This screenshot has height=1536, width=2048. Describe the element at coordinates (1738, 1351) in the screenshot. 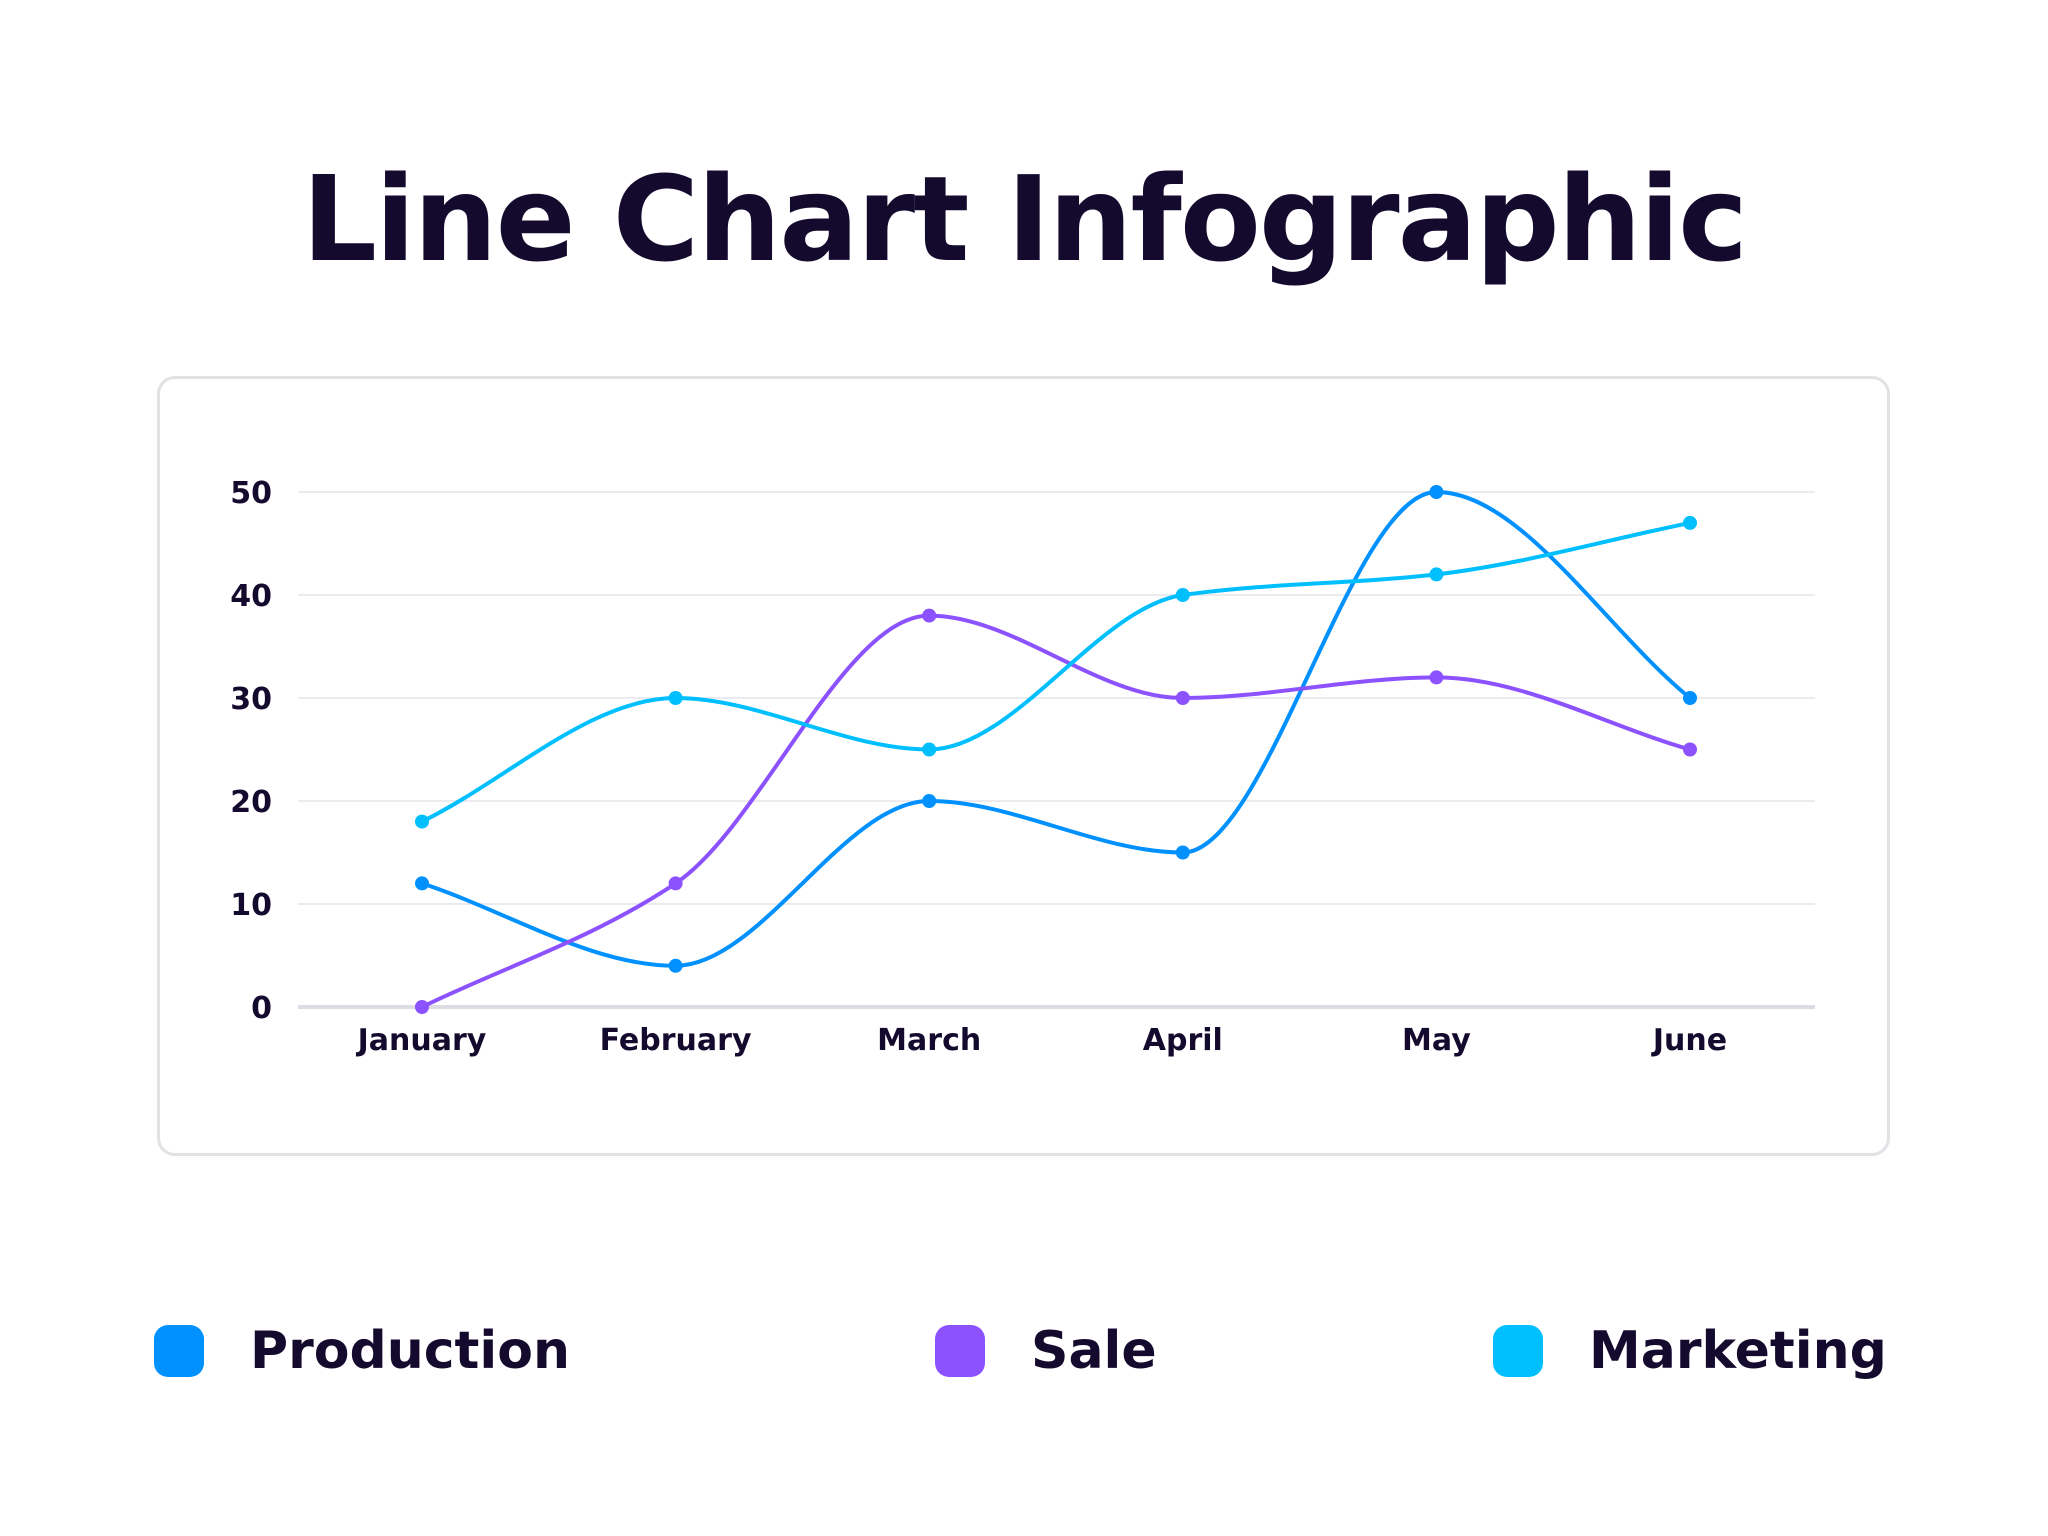

I see `legend-label: Marketing` at that location.